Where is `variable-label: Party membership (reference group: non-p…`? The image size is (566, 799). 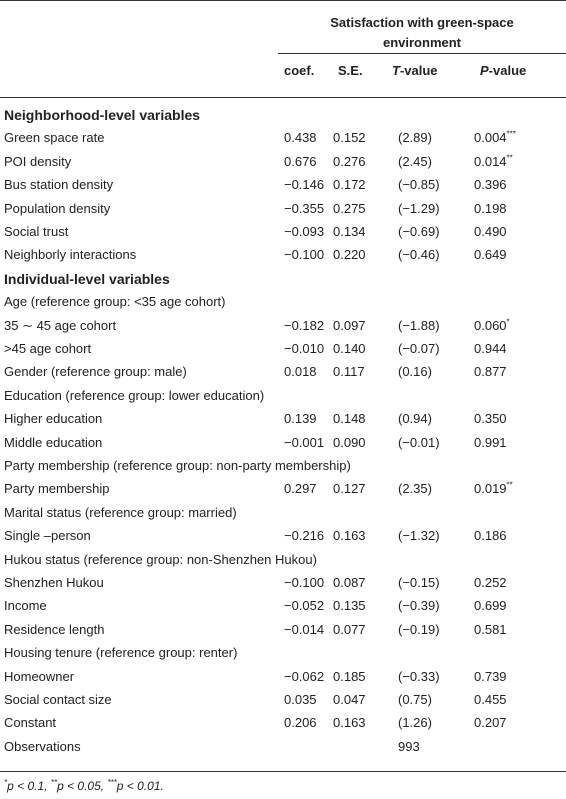 variable-label: Party membership (reference group: non-p… is located at coordinates (177, 465).